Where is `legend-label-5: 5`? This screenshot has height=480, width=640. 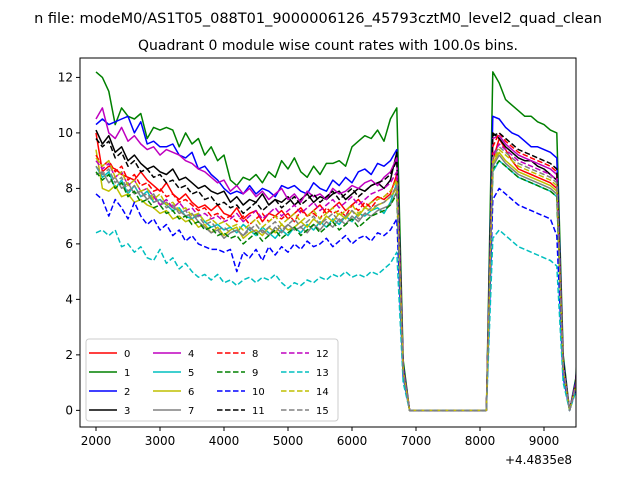
legend-label-5: 5 is located at coordinates (191, 373).